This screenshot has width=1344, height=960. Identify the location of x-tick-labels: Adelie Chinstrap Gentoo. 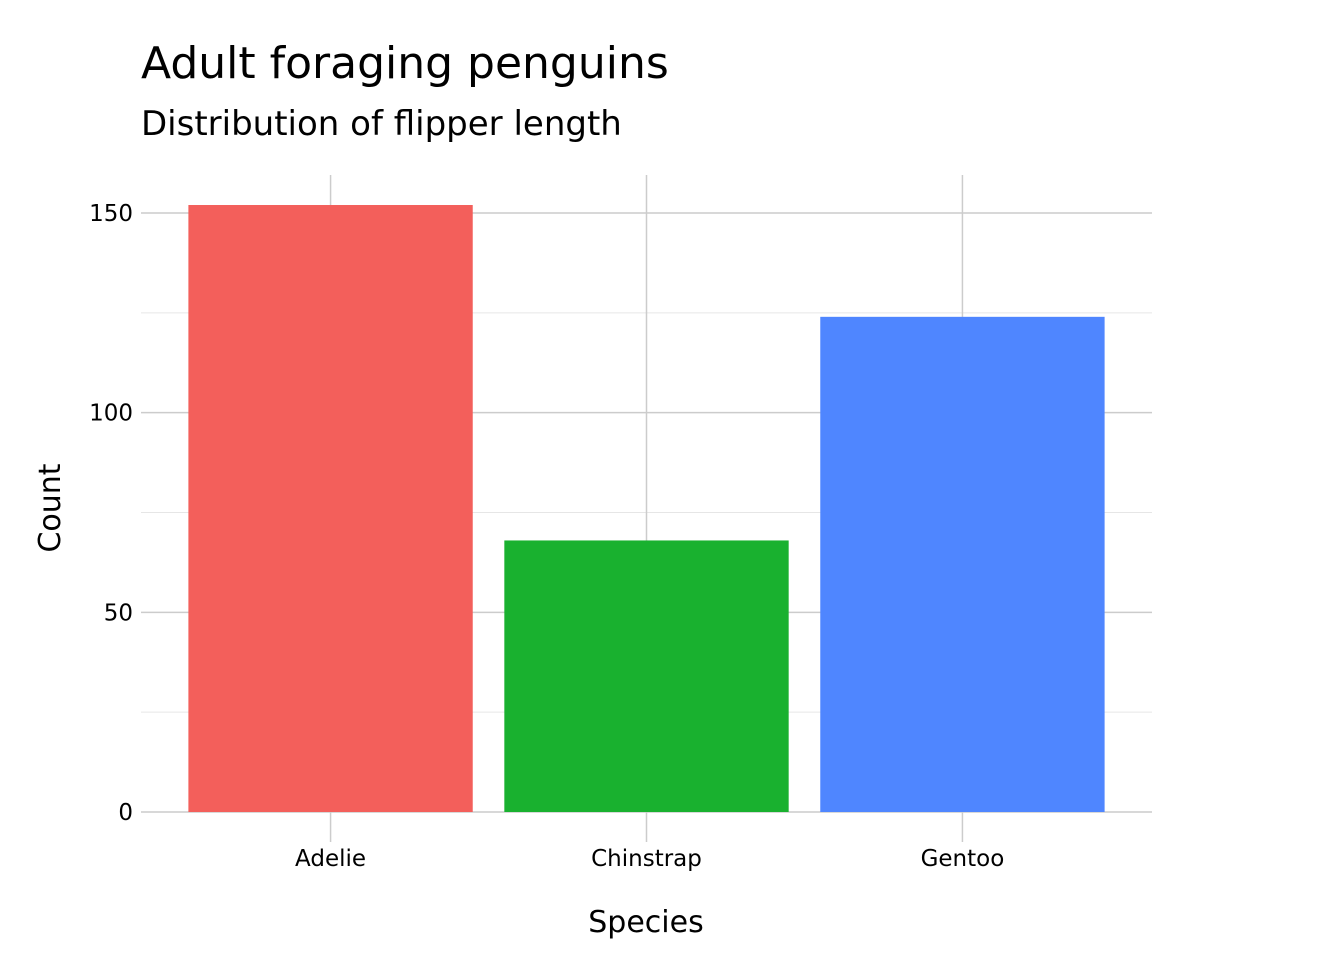
(649, 859).